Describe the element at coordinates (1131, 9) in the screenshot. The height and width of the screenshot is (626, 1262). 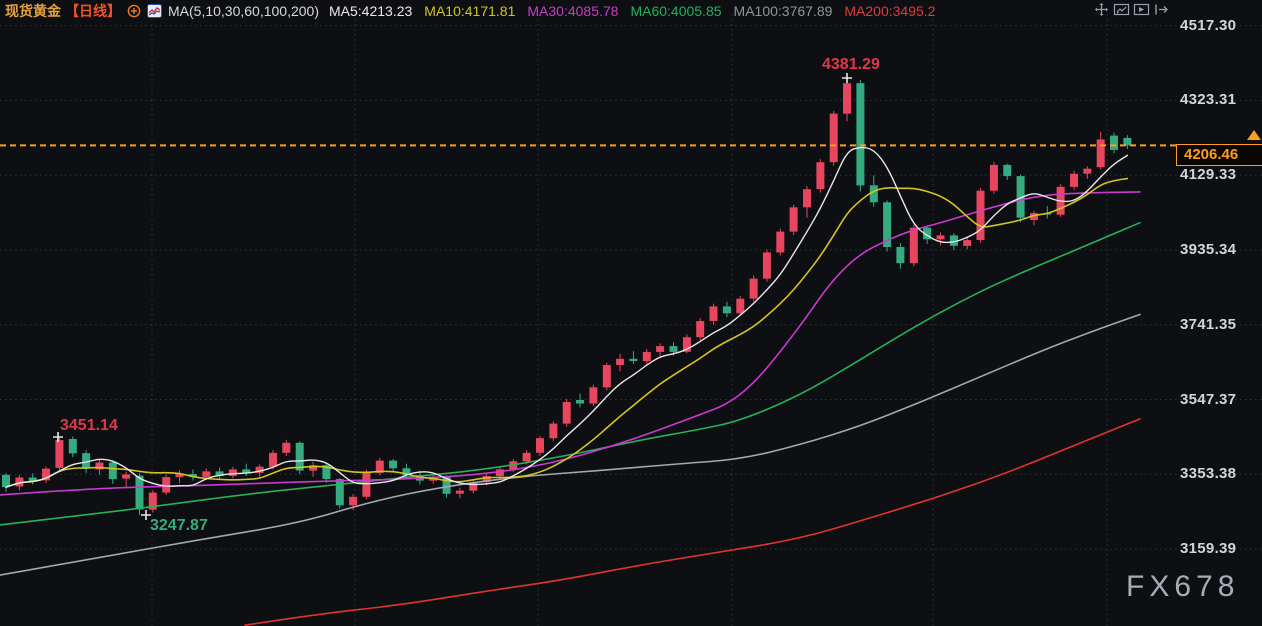
I see `chart-toolbar` at that location.